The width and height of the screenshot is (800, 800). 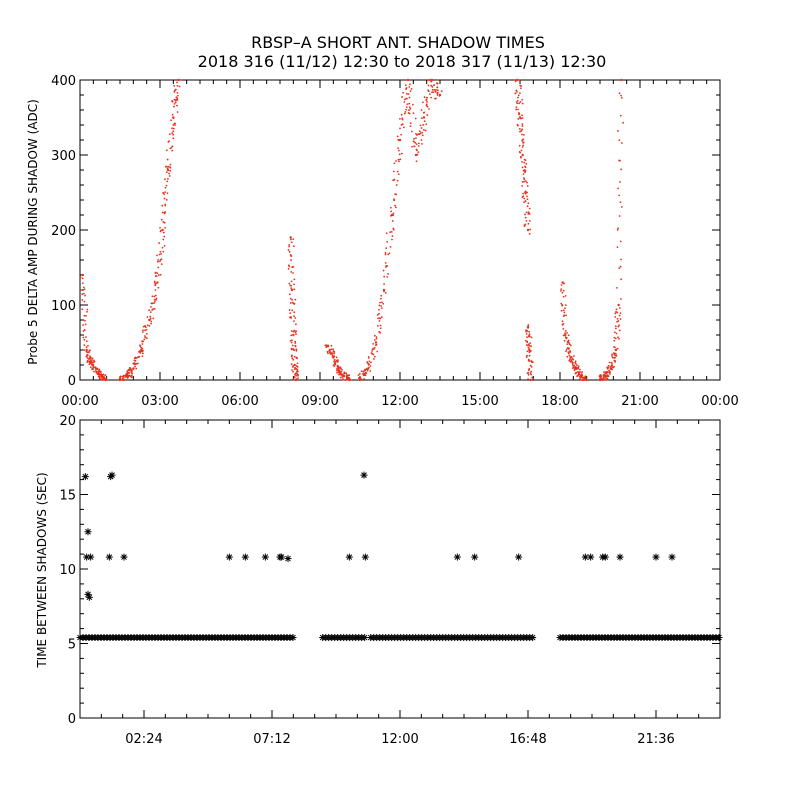 I want to click on top-y-tick-label: 0, so click(x=72, y=381).